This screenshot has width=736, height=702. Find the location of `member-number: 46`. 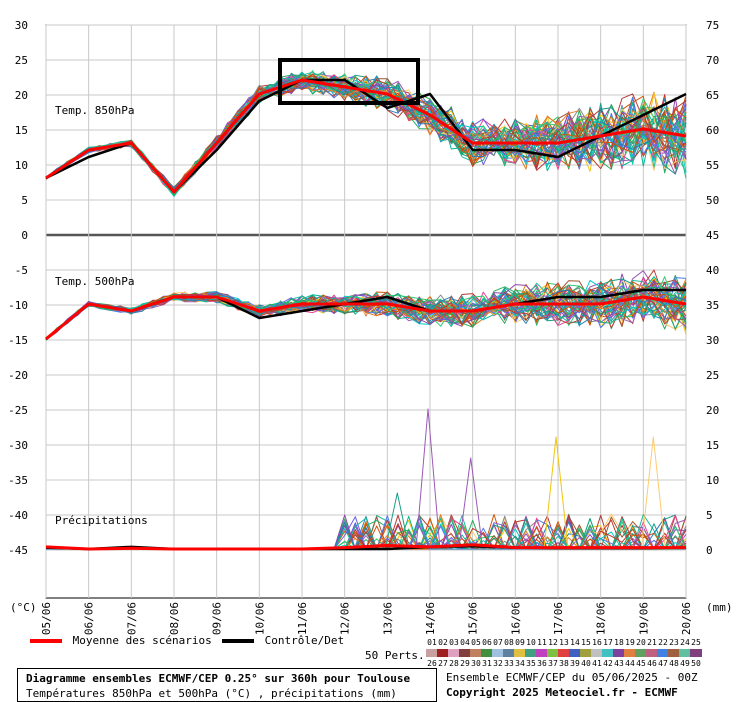

member-number: 46 is located at coordinates (652, 663).